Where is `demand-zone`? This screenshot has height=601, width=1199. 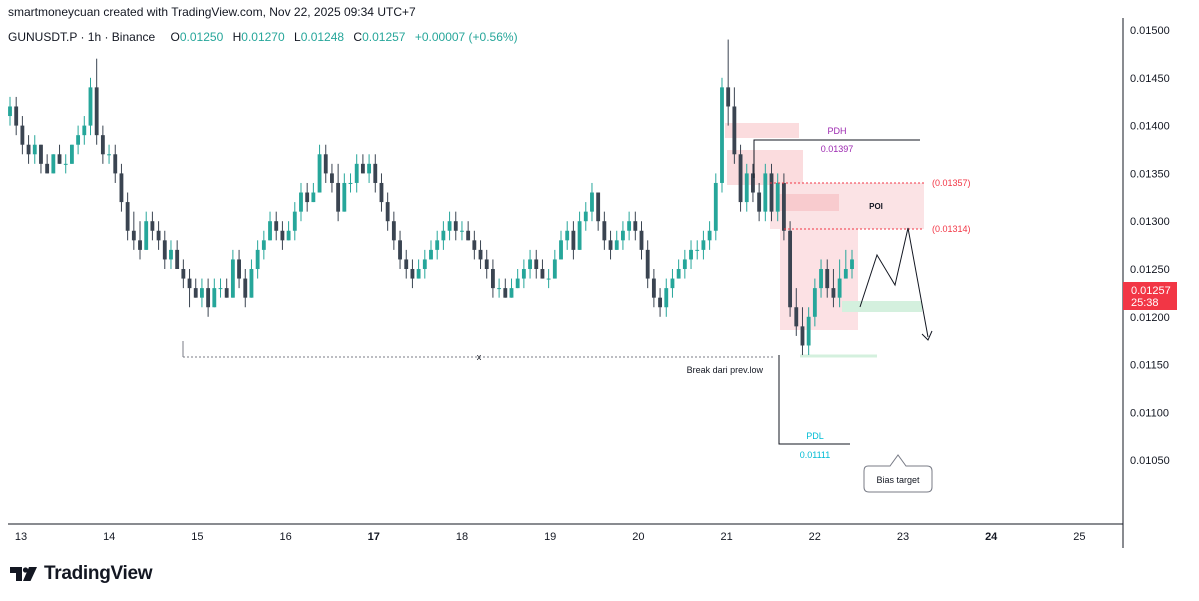
demand-zone is located at coordinates (882, 306).